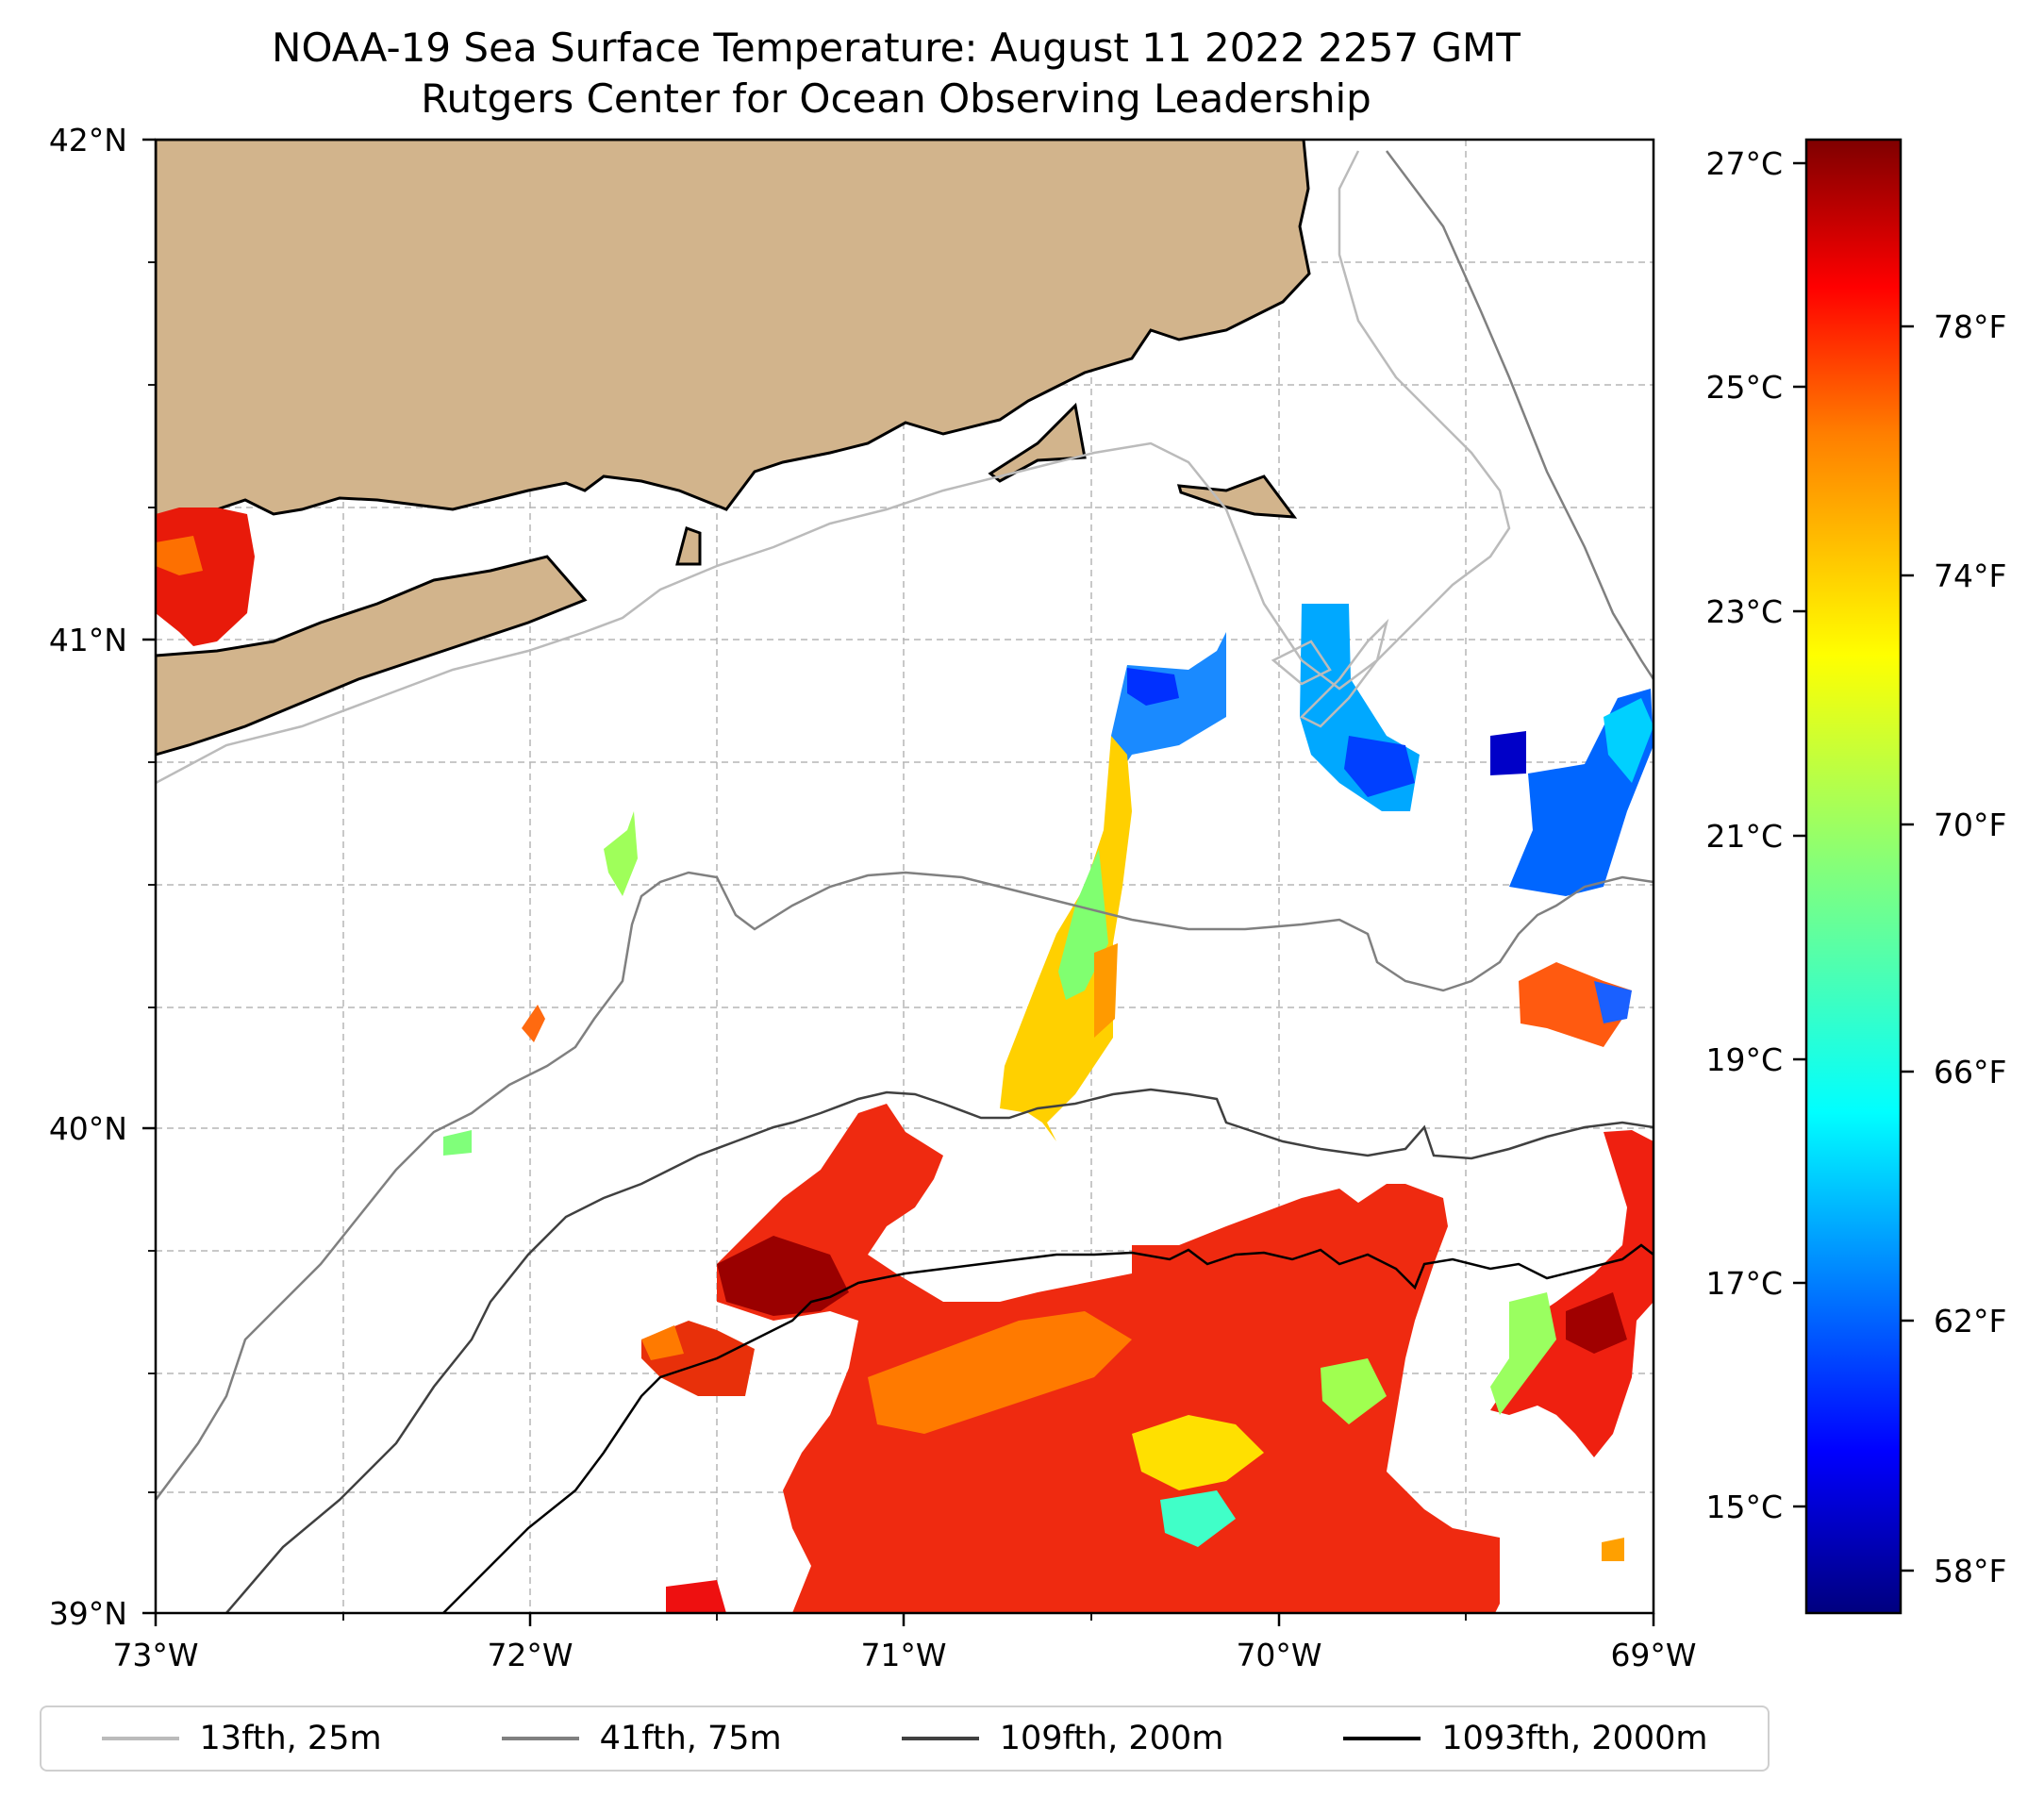 The width and height of the screenshot is (2044, 1797). Describe the element at coordinates (690, 1738) in the screenshot. I see `legend-label: 41fth, 75m` at that location.